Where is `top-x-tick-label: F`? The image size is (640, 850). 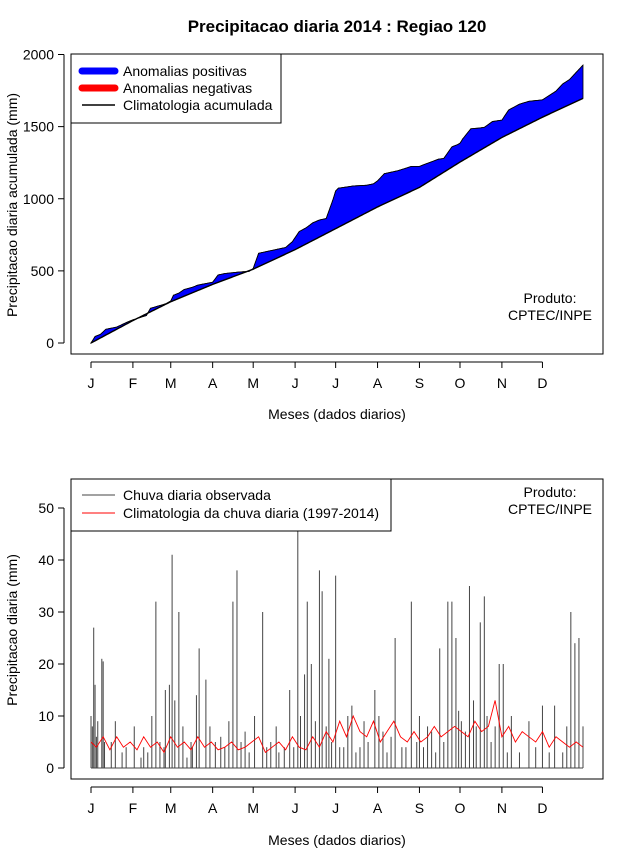 top-x-tick-label: F is located at coordinates (133, 383).